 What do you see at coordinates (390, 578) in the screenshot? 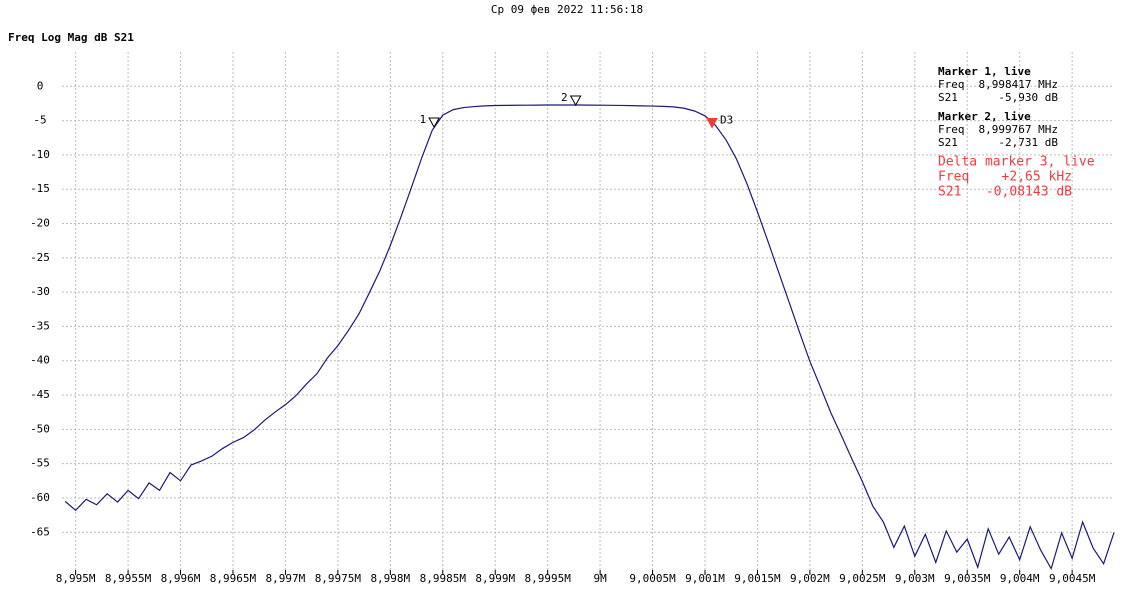
I see `x-tick-label: 8,998M` at bounding box center [390, 578].